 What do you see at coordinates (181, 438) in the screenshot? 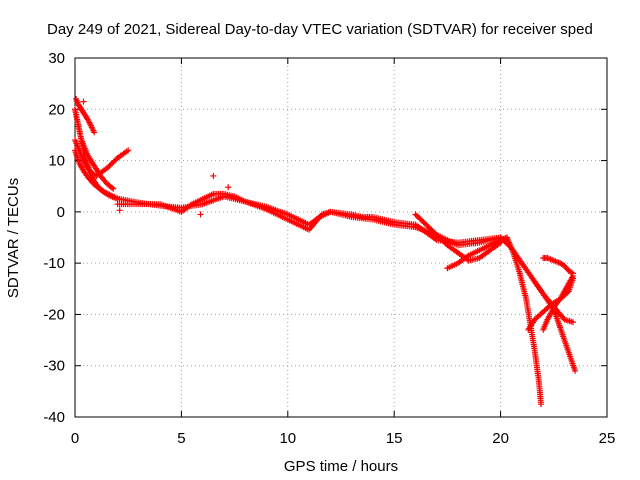
I see `x-tick-label: 5` at bounding box center [181, 438].